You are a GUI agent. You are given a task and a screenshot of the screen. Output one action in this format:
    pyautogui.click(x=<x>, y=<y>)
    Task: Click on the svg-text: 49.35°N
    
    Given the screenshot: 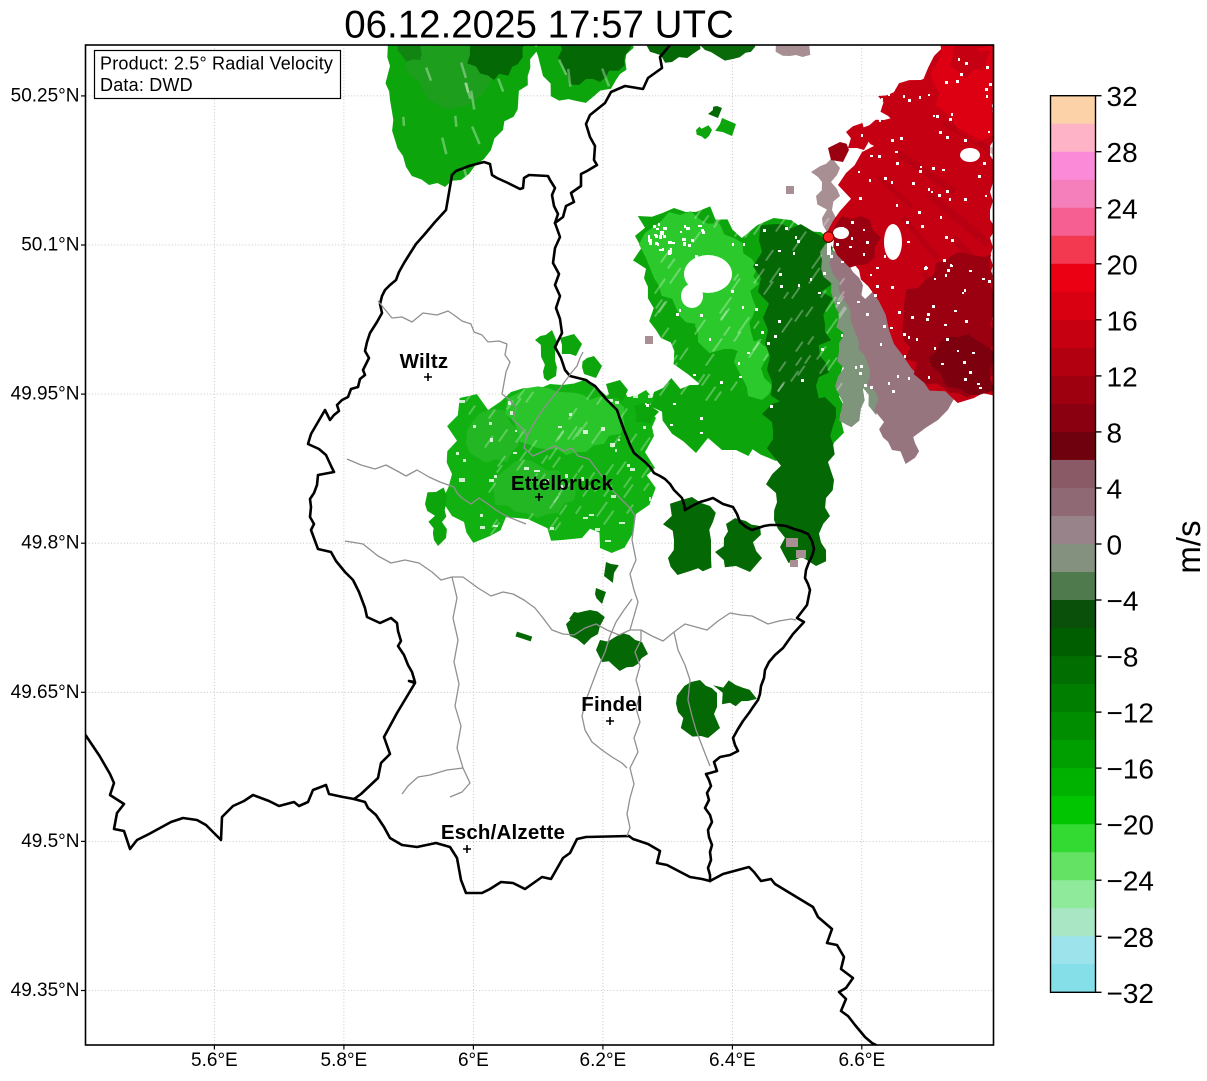 What is the action you would take?
    pyautogui.click(x=45, y=990)
    